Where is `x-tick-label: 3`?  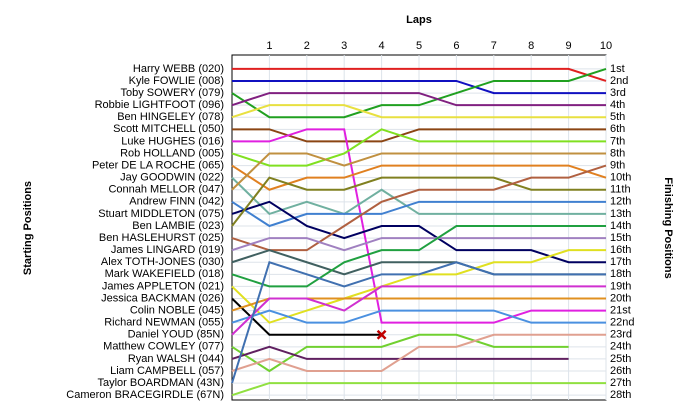 x-tick-label: 3 is located at coordinates (344, 46).